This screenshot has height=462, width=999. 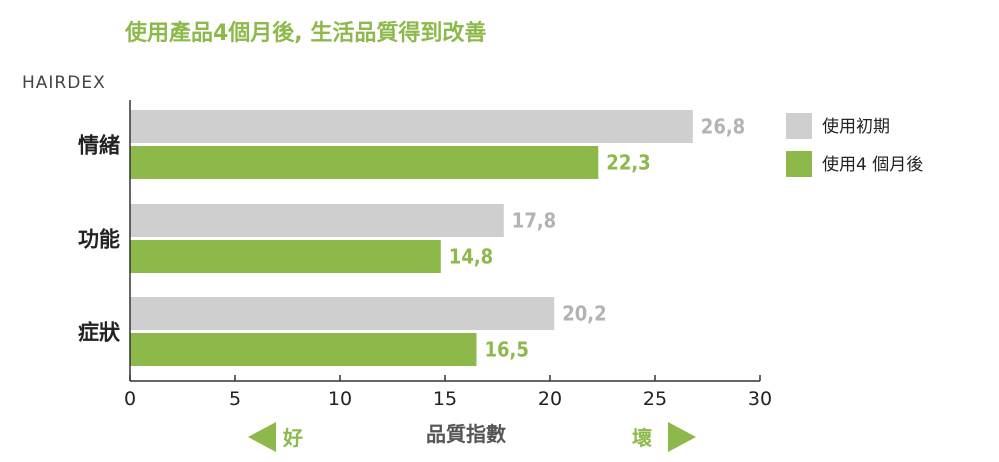 I want to click on axis-footer: 好 品質指數 壞, so click(x=472, y=437).